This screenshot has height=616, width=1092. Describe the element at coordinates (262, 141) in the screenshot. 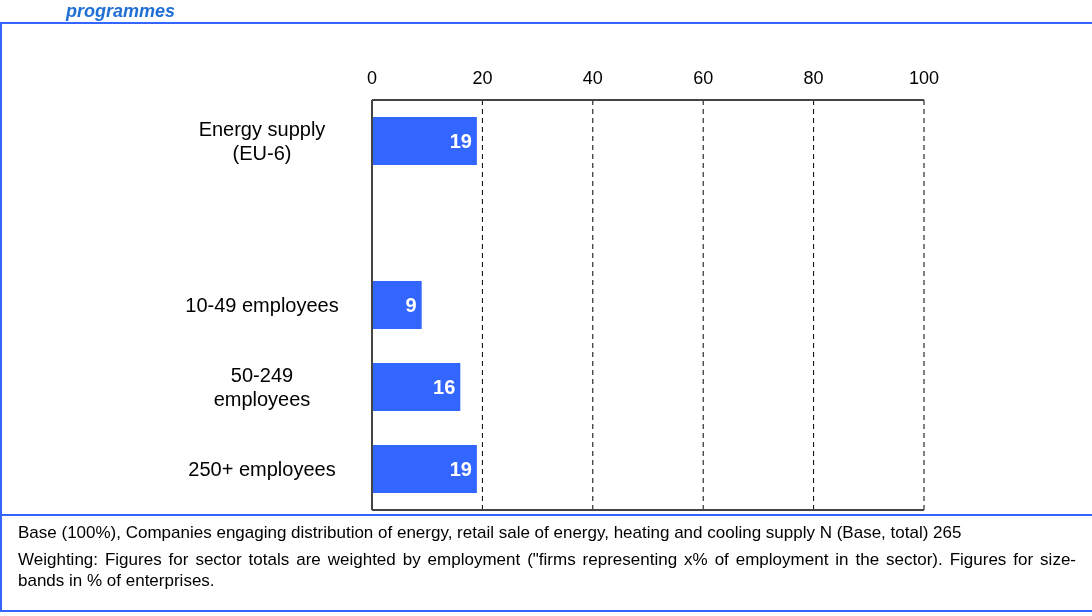

I see `y-tick-label: Energy supply (EU-6)` at that location.